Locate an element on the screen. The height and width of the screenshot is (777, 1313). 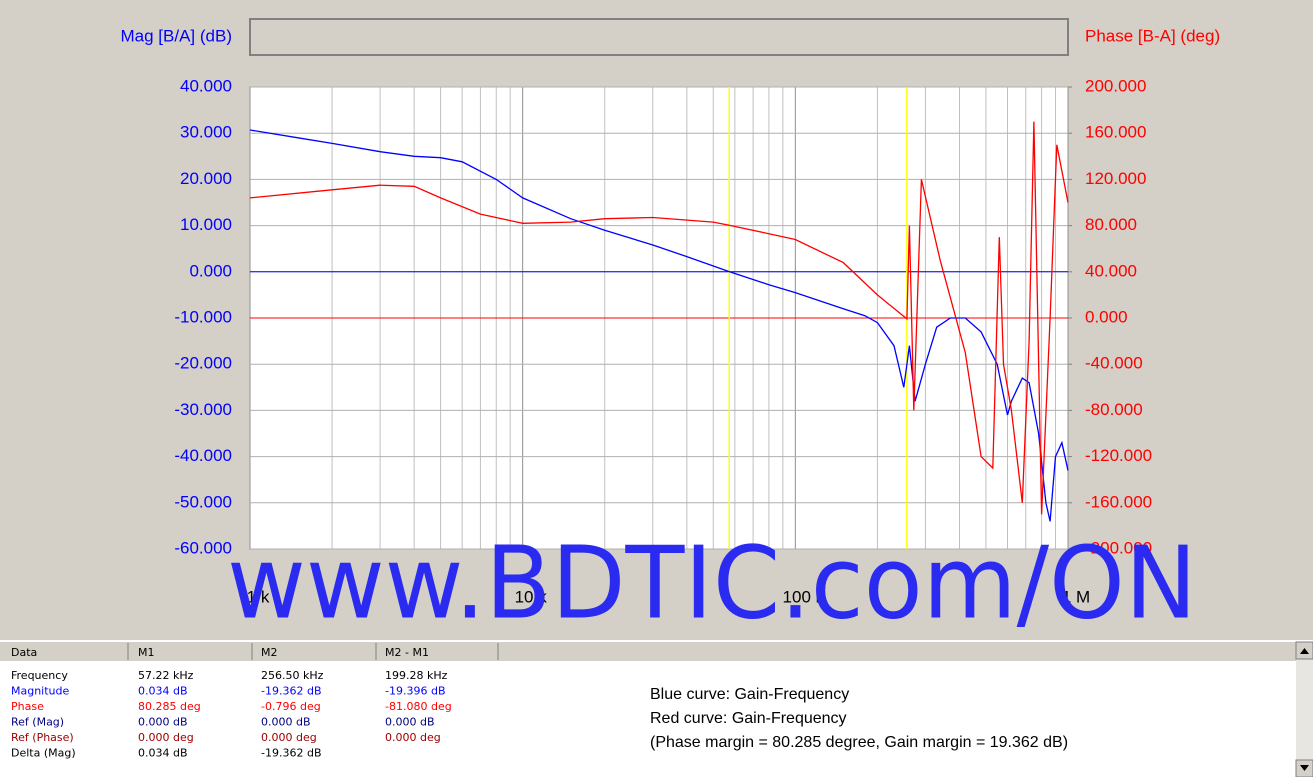
table-cell: Ref (Mag) is located at coordinates (37, 722).